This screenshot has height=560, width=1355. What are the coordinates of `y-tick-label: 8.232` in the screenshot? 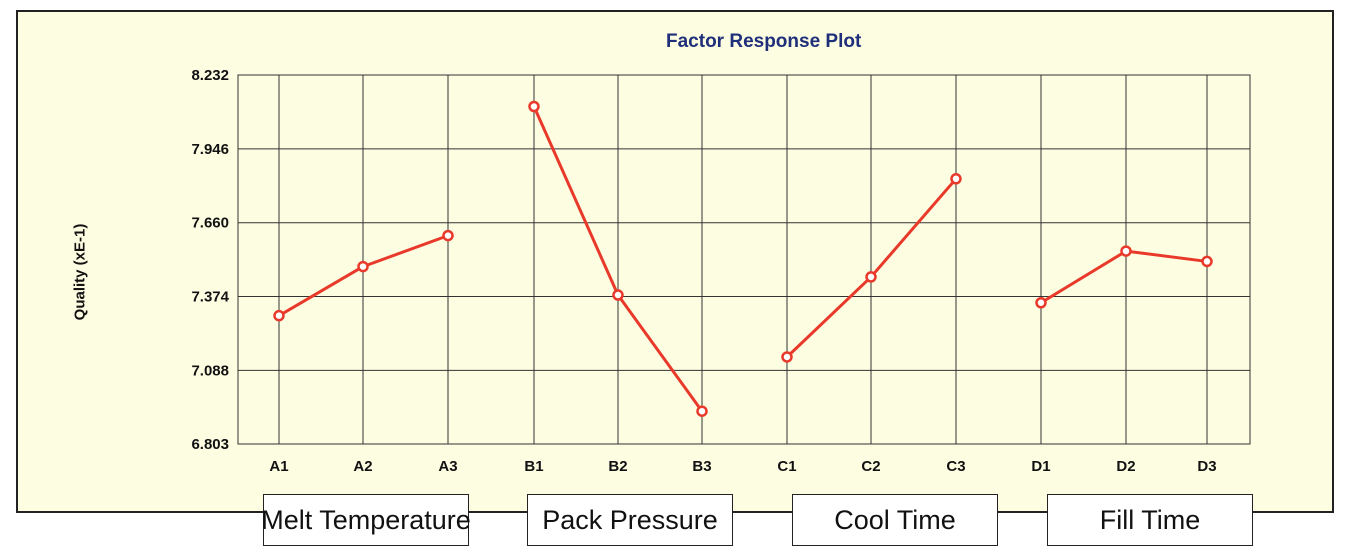 It's located at (210, 75).